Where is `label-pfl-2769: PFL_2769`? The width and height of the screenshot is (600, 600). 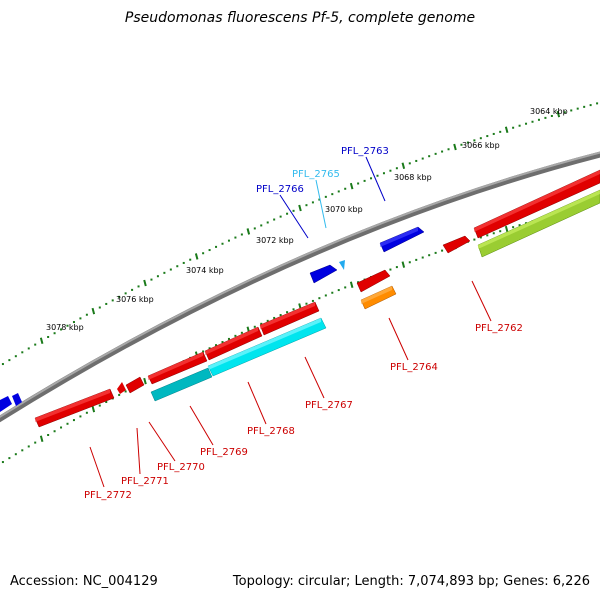 label-pfl-2769: PFL_2769 is located at coordinates (224, 452).